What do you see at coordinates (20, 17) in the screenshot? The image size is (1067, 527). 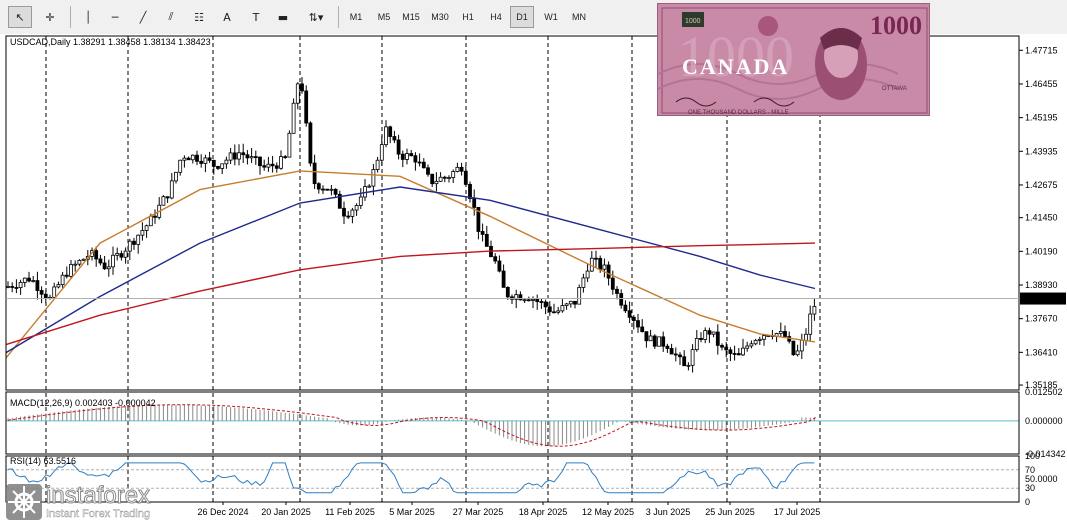 I see `cursor-tool-button: ↖` at bounding box center [20, 17].